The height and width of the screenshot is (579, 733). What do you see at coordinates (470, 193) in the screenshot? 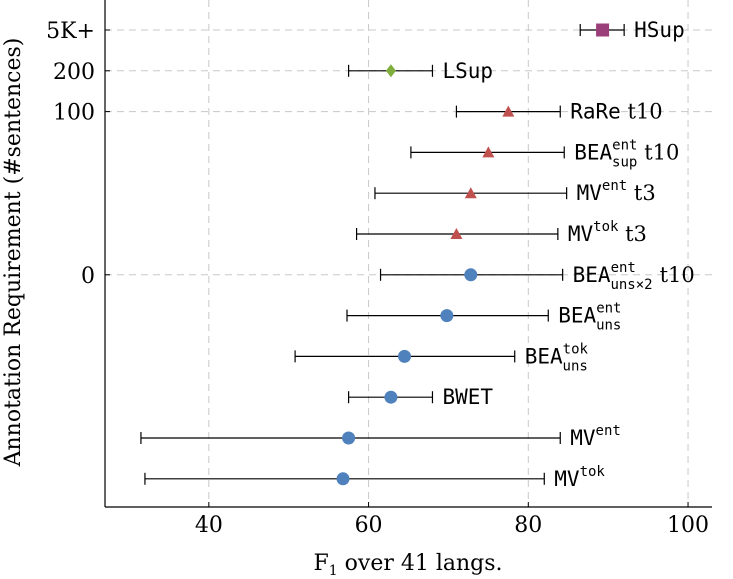
I see `marker-mv-ent-t3` at bounding box center [470, 193].